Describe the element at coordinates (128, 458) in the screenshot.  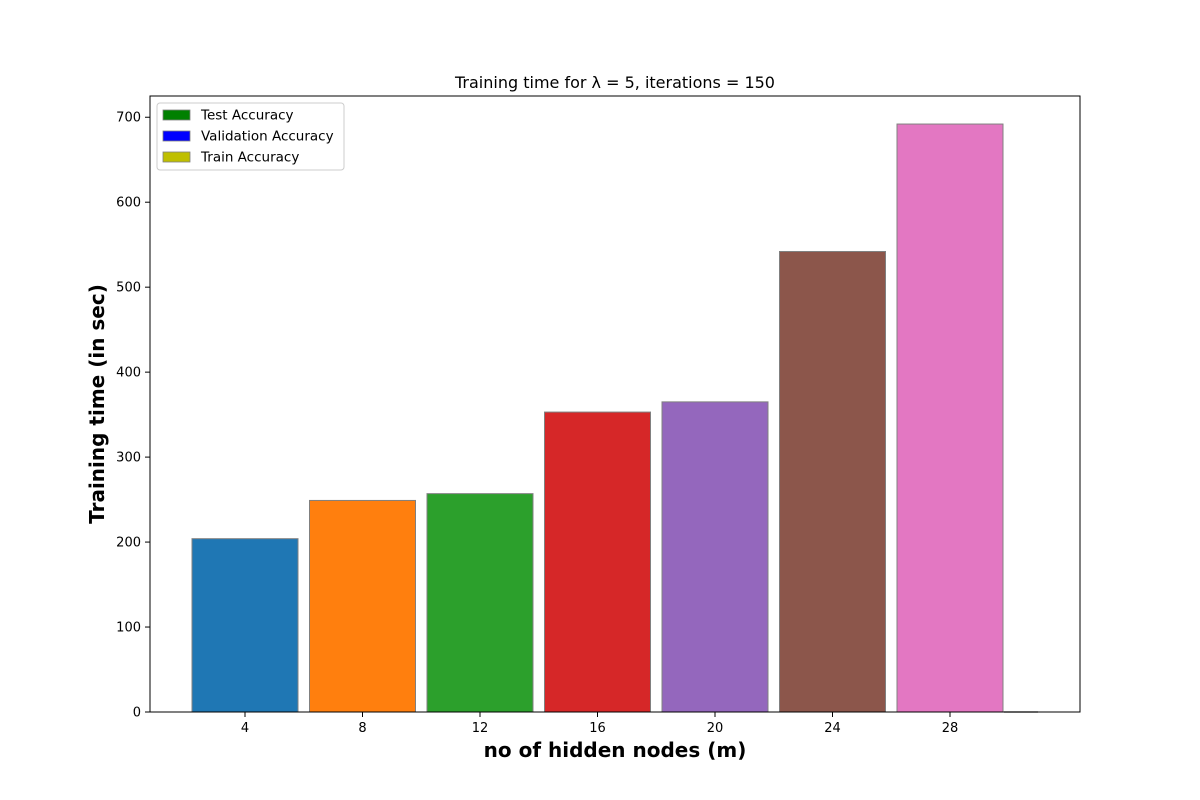
I see `y-tick-label: 300` at that location.